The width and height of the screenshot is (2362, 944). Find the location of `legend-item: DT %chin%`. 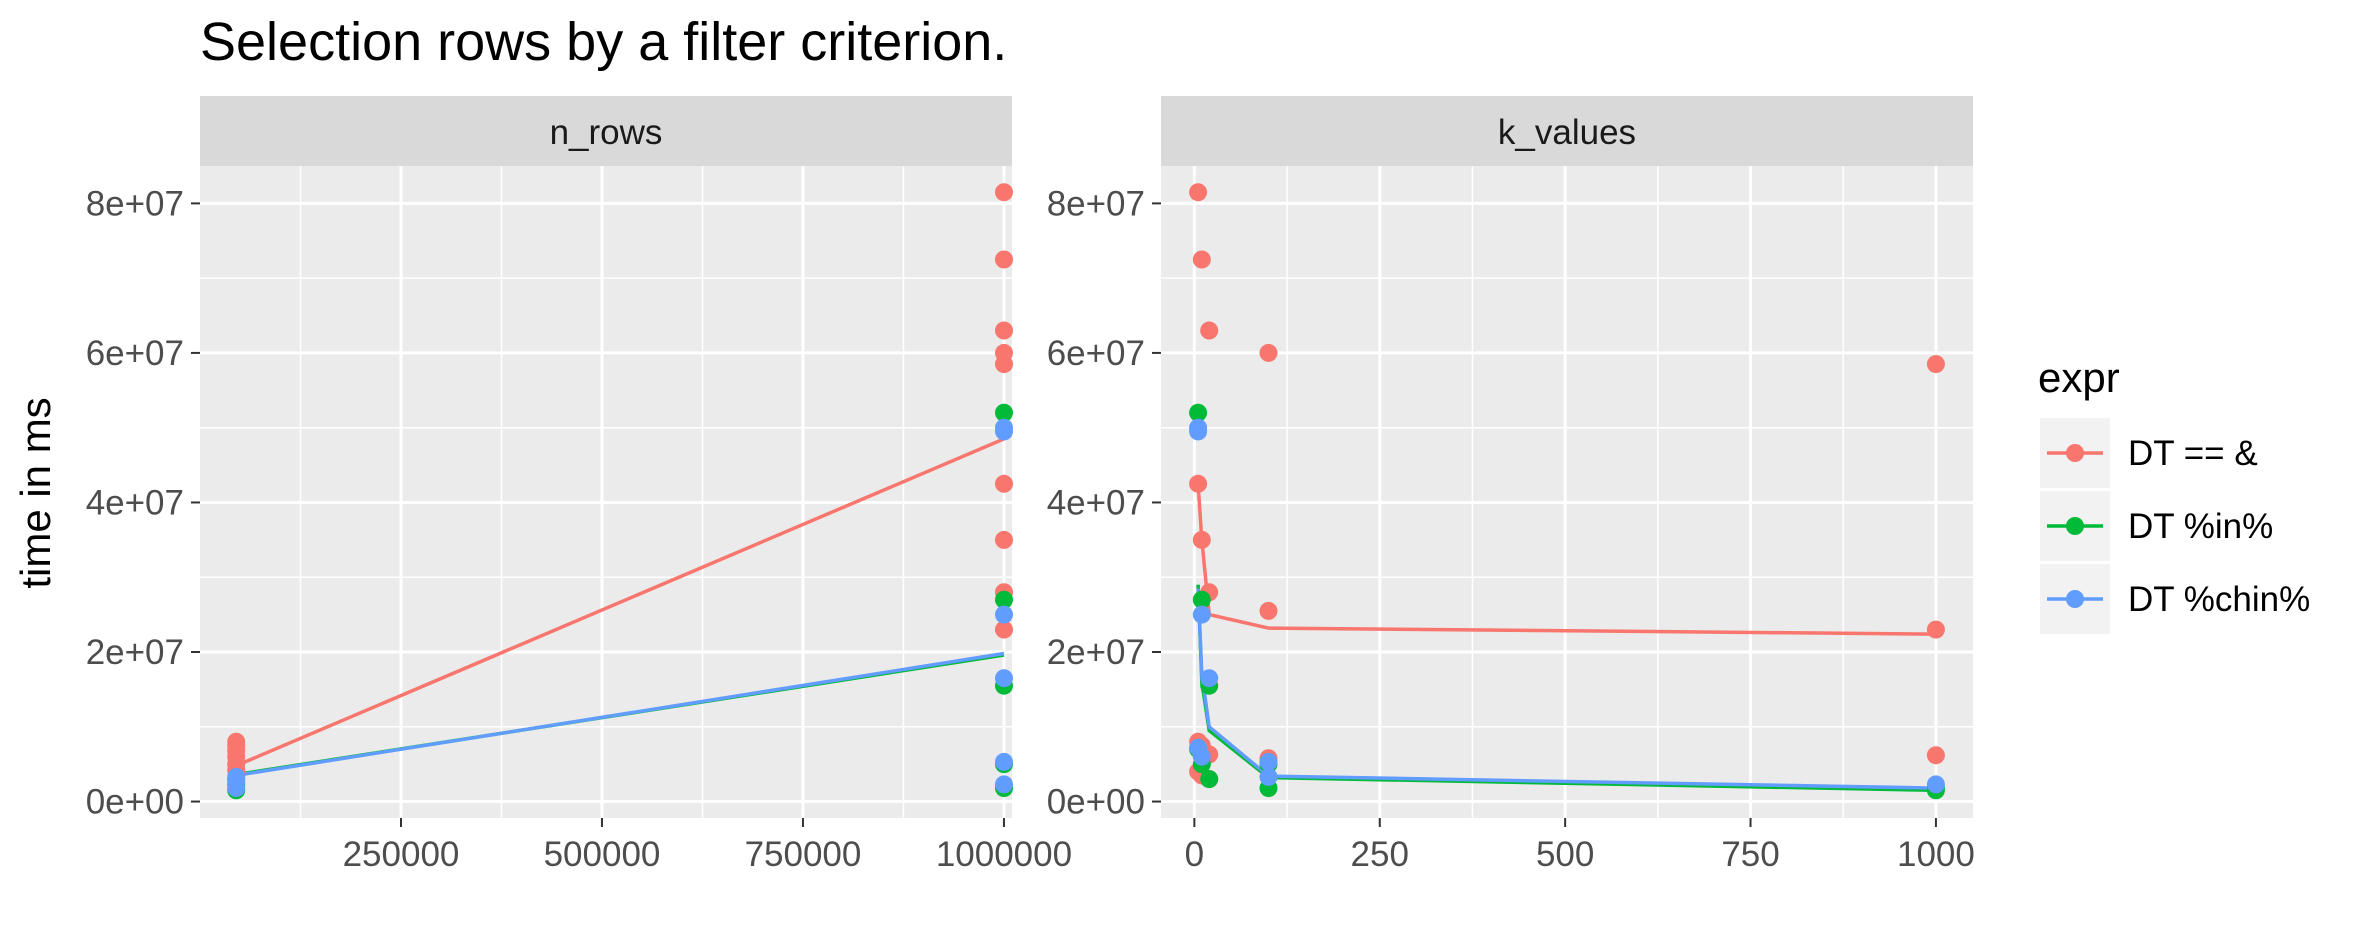

legend-item: DT %chin% is located at coordinates (2175, 599).